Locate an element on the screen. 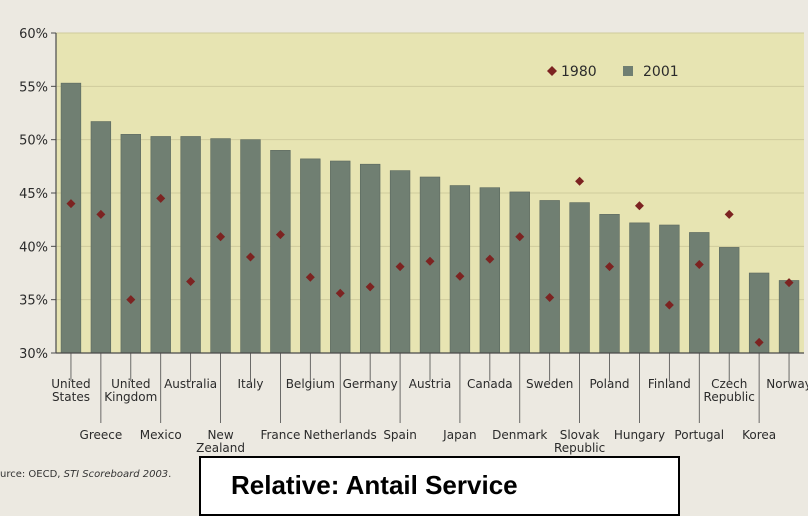 Image resolution: width=808 pixels, height=516 pixels. x-category-label: France is located at coordinates (280, 435).